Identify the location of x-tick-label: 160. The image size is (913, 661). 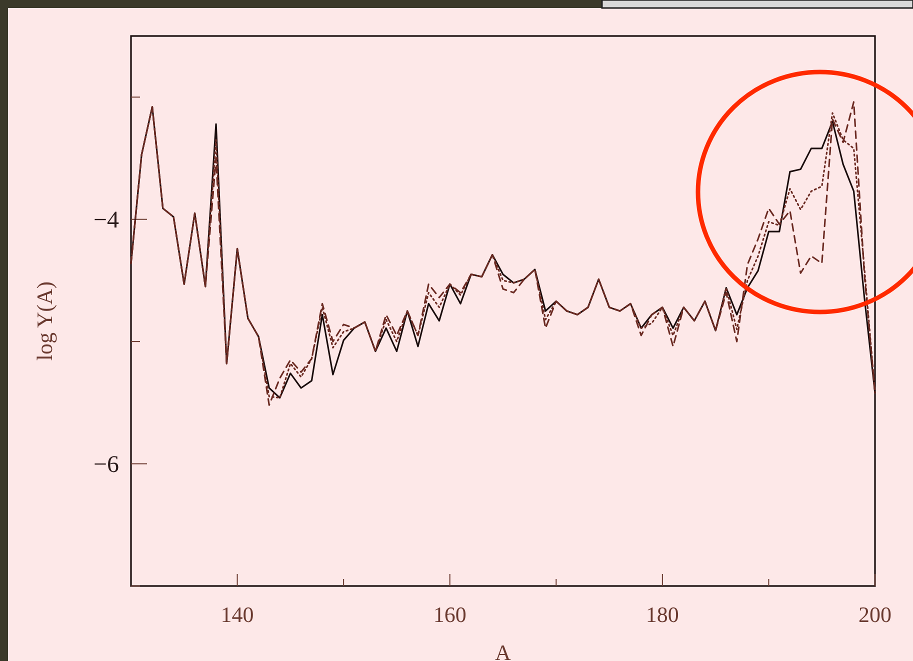
(449, 614).